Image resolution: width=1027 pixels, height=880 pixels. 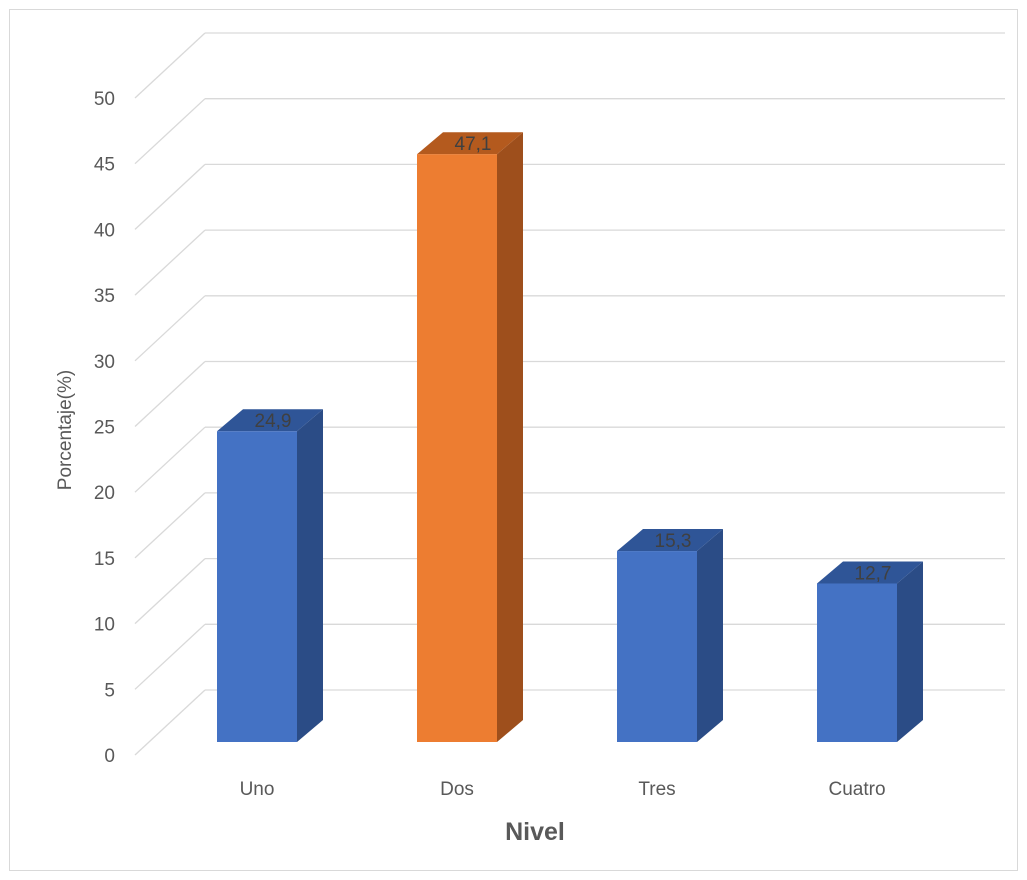 What do you see at coordinates (656, 789) in the screenshot?
I see `x-tick-label: Tres` at bounding box center [656, 789].